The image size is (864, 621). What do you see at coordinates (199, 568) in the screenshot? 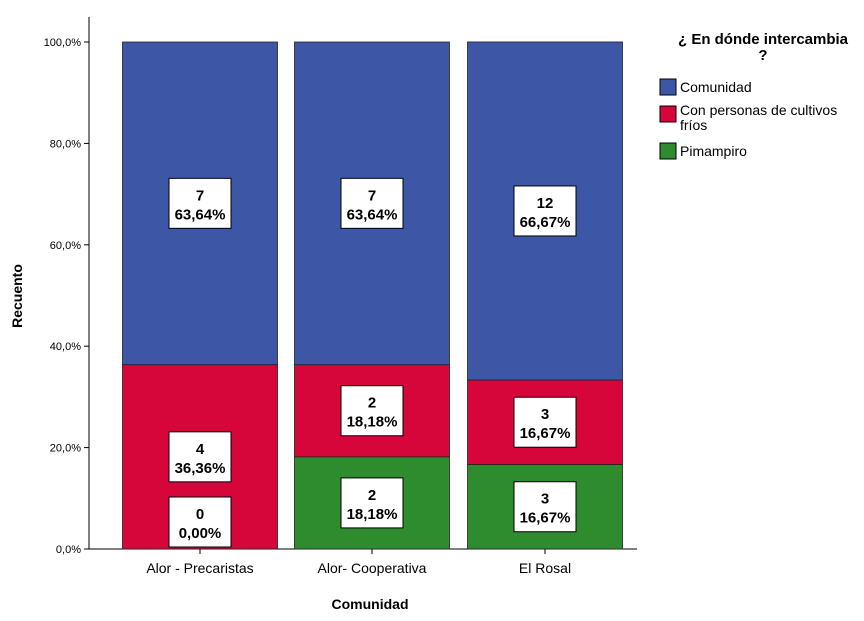
I see `x-tick-label: Alor - Precaristas` at bounding box center [199, 568].